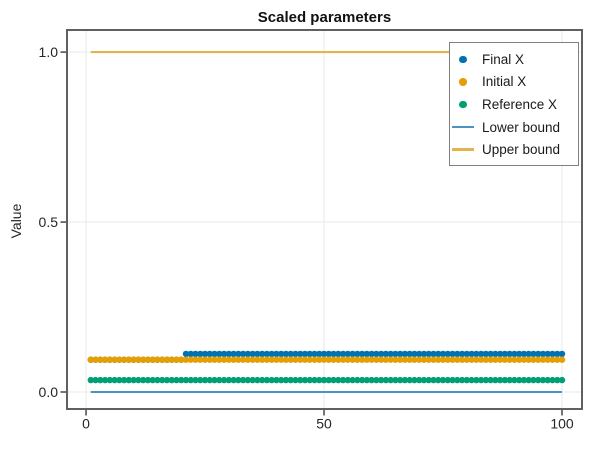 Image resolution: width=600 pixels, height=450 pixels. I want to click on chart-title: Scaled parameters, so click(324, 17).